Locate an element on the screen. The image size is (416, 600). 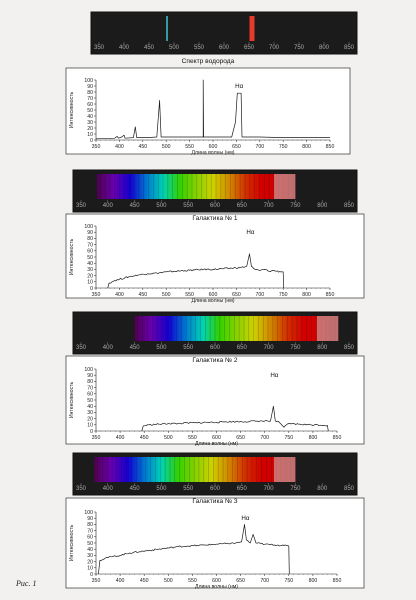
spectrum-strip is located at coordinates (224, 33).